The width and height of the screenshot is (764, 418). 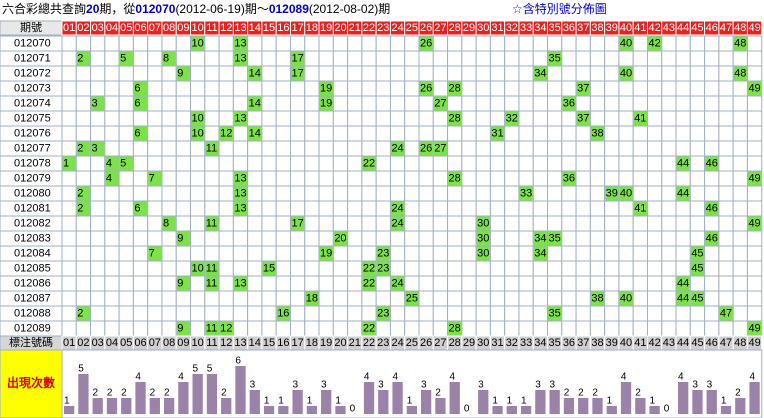 I want to click on column-head: 04, so click(x=112, y=28).